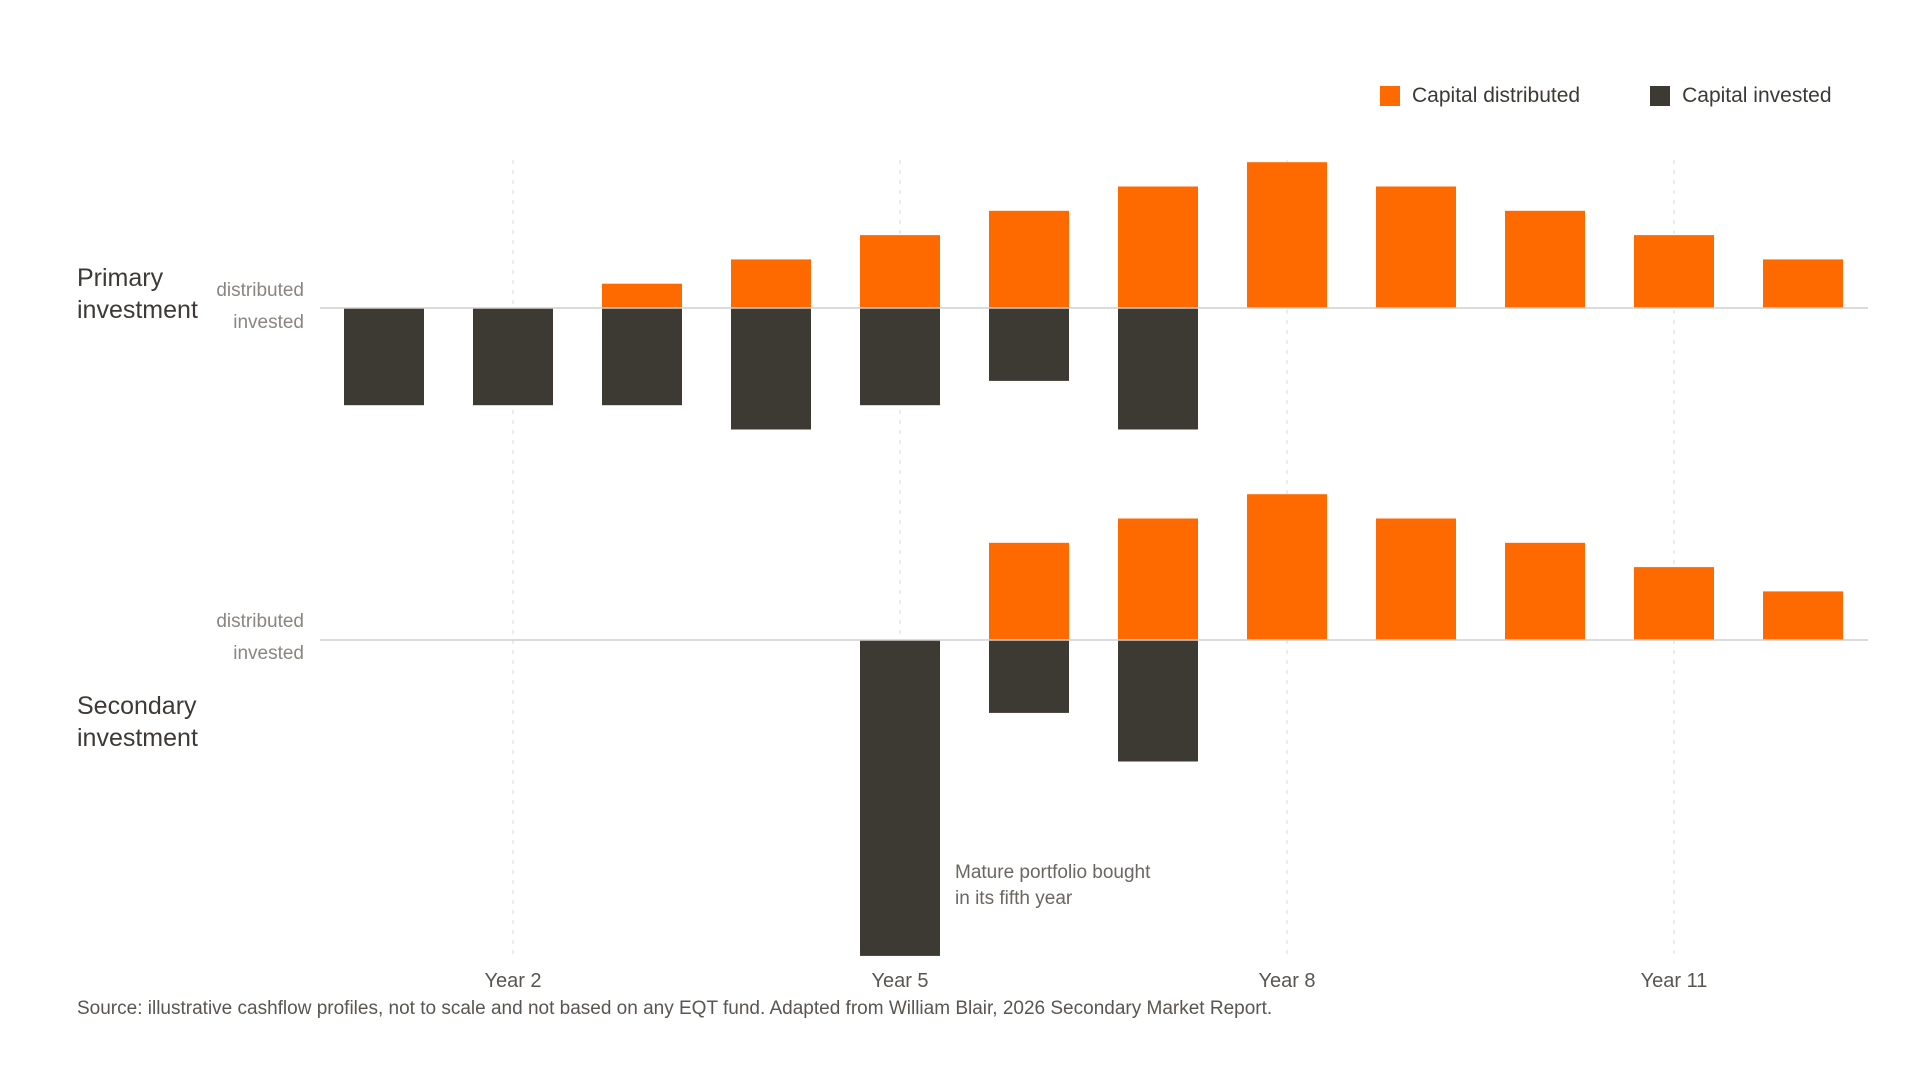  I want to click on legend: Capital distributed Capital invested, so click(1606, 96).